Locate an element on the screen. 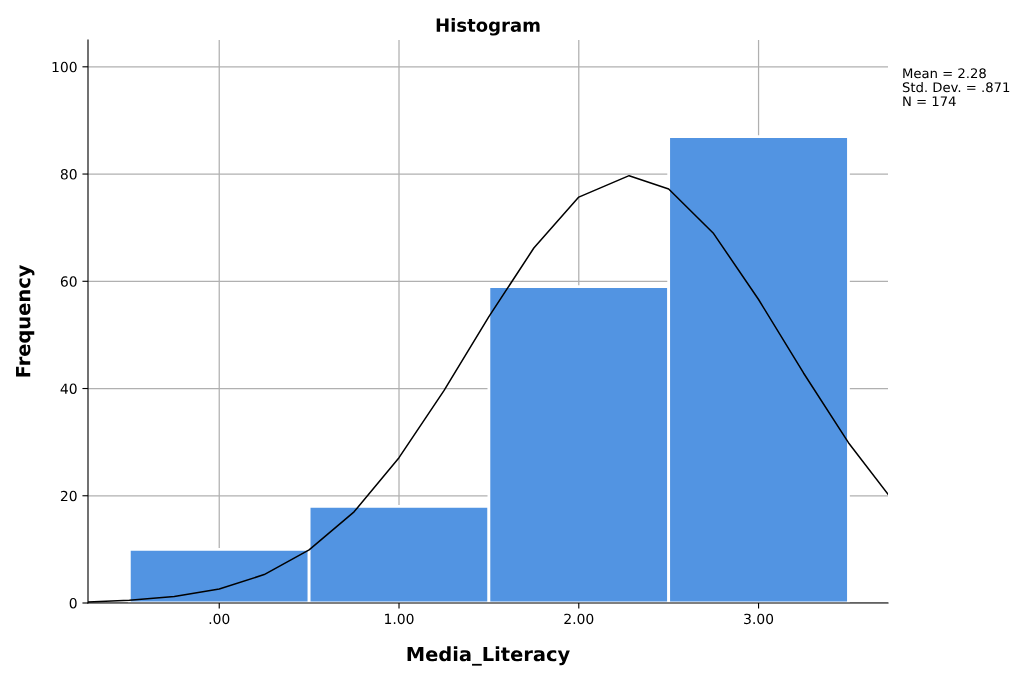 The image size is (1027, 677). y-tick-label: 100 is located at coordinates (64, 67).